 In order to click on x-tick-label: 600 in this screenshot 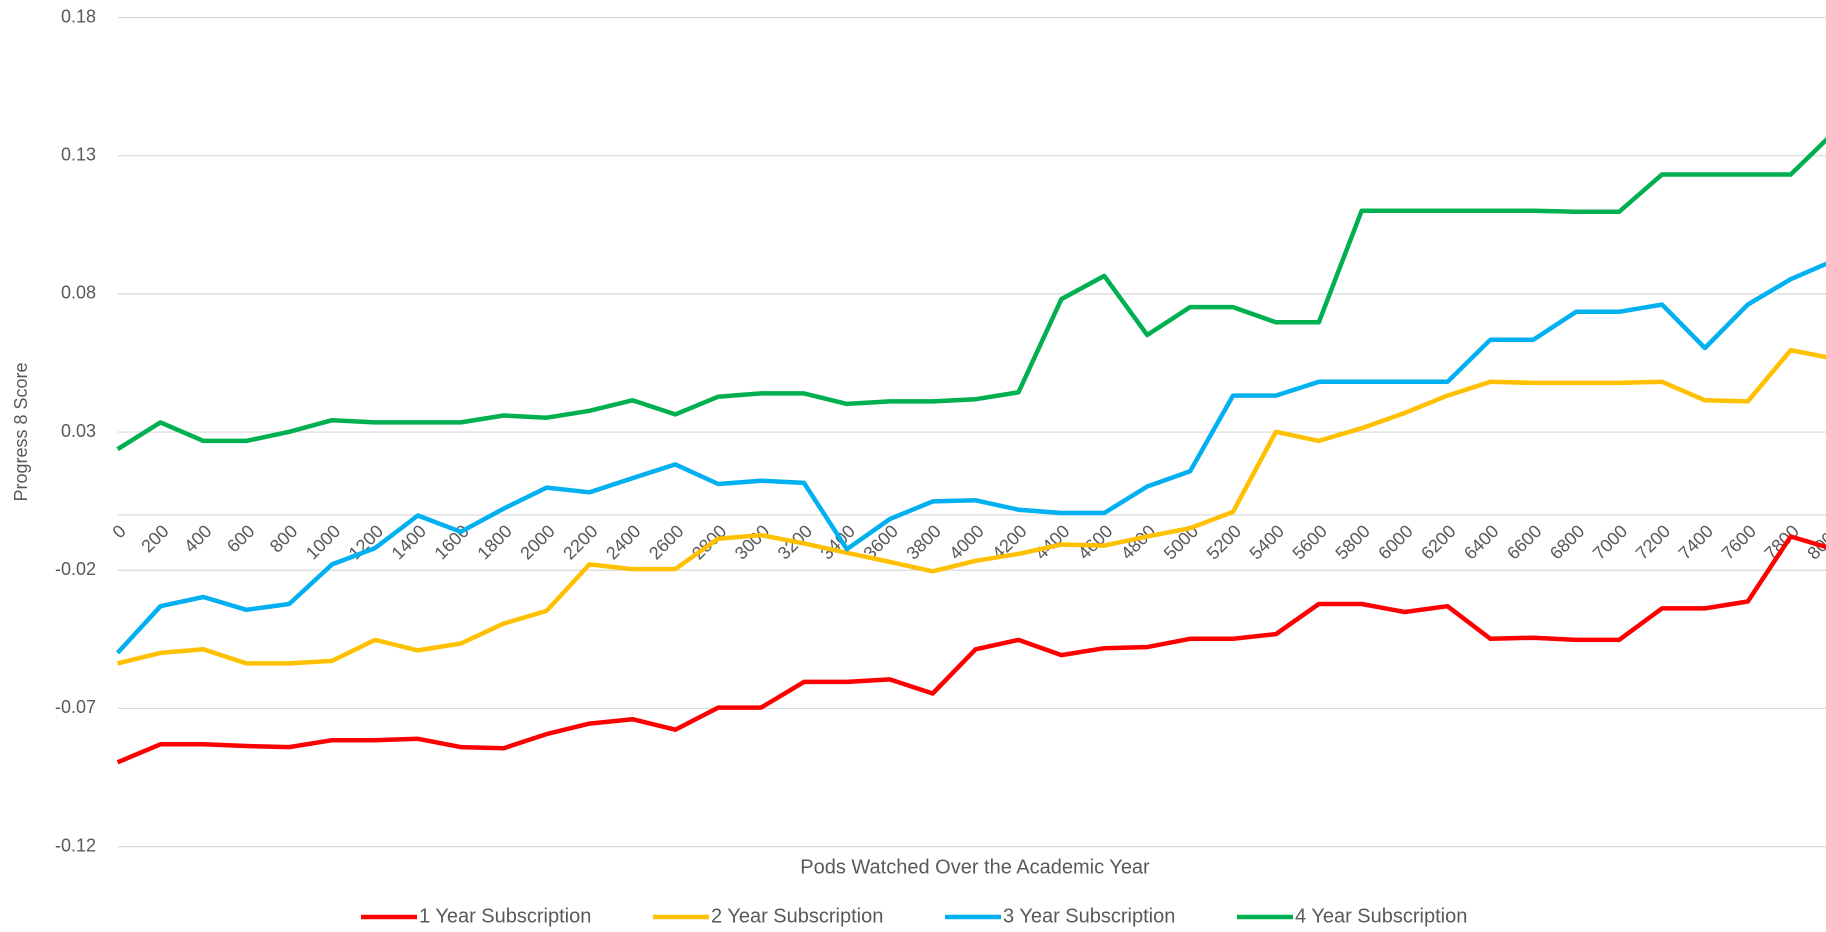, I will do `click(240, 538)`.